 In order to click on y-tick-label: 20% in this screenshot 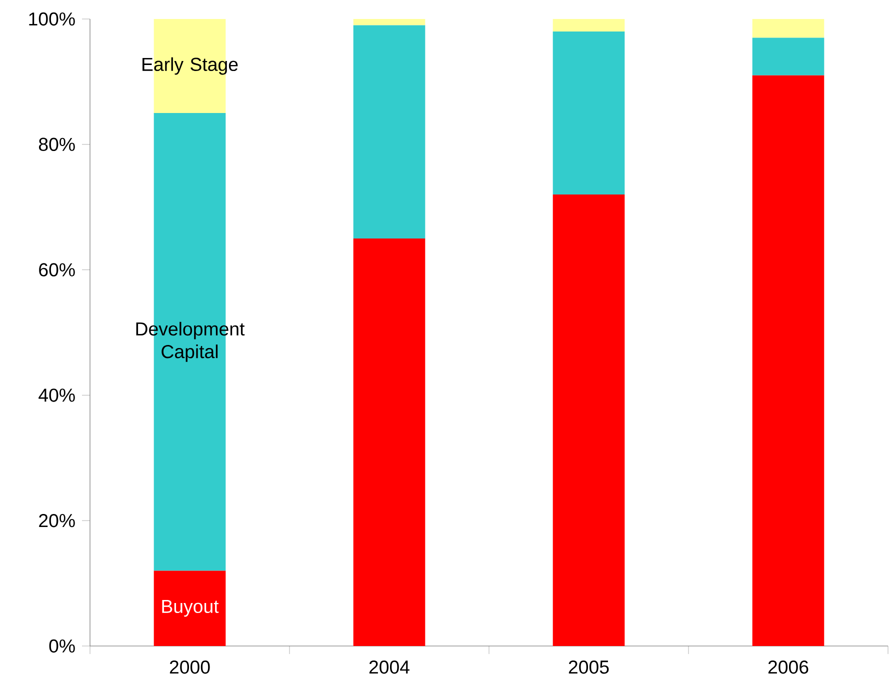, I will do `click(57, 521)`.